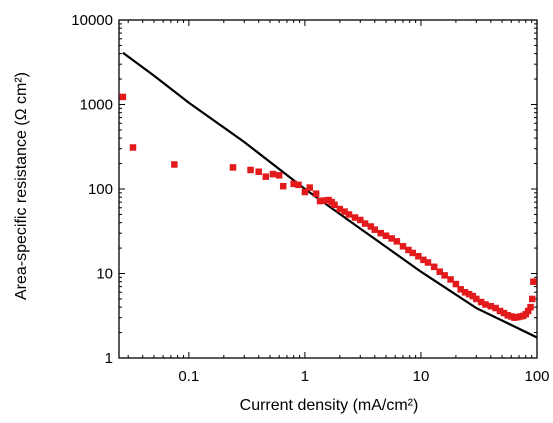 The height and width of the screenshot is (423, 553). Describe the element at coordinates (104, 274) in the screenshot. I see `y-tick-label: 10` at that location.